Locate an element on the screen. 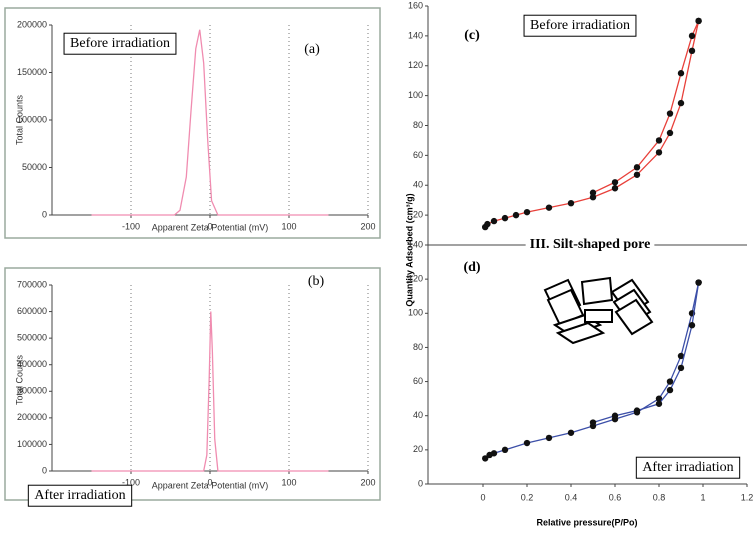 The image size is (756, 533). annotation: (a) is located at coordinates (312, 49).